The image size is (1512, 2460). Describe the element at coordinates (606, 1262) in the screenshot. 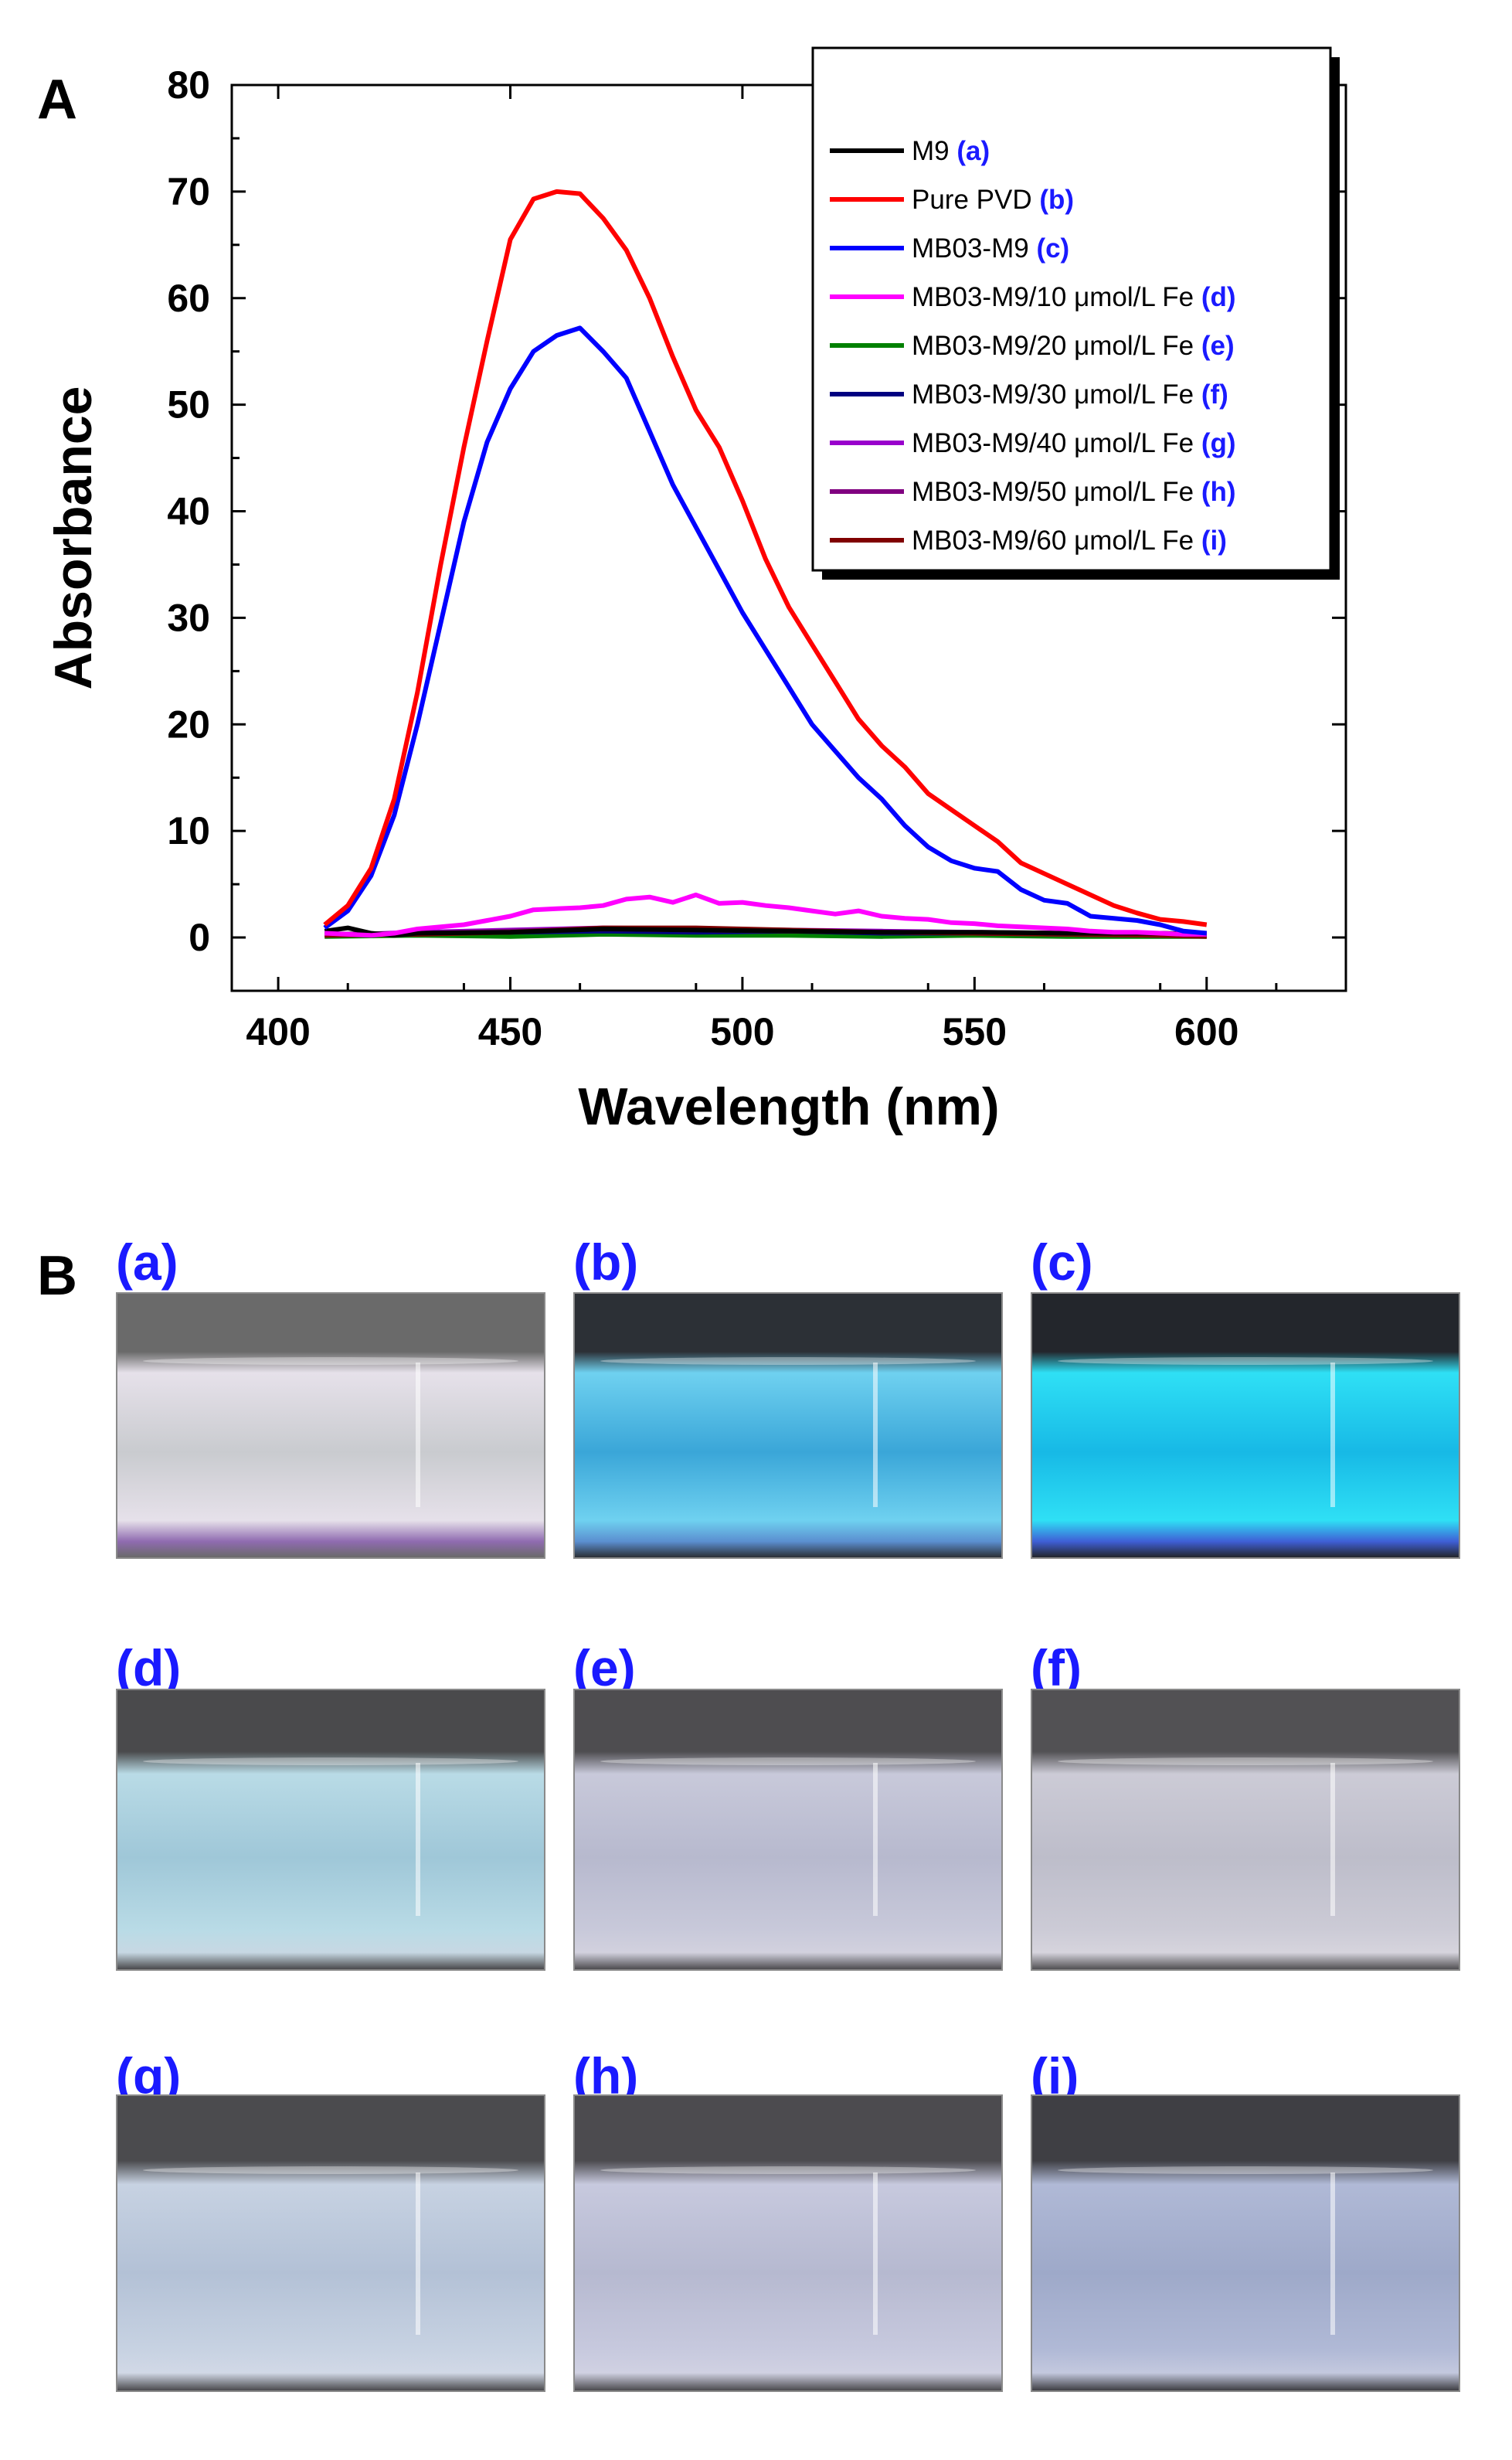

I see `photo-label: (b)` at that location.